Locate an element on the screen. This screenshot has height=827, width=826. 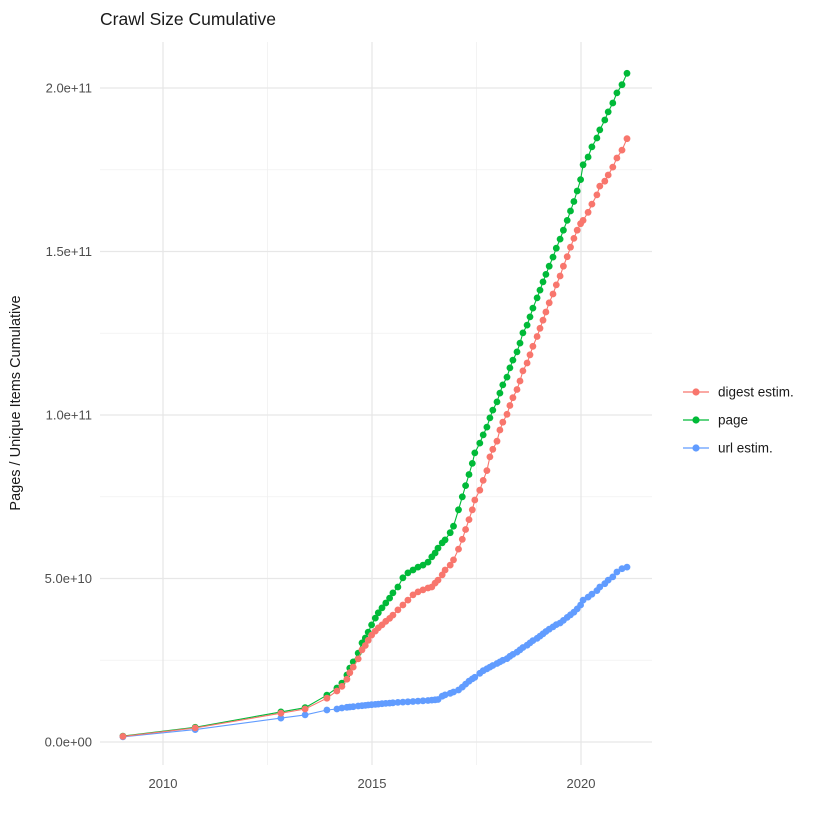
legend-item-url-estim: url estim. is located at coordinates (728, 448).